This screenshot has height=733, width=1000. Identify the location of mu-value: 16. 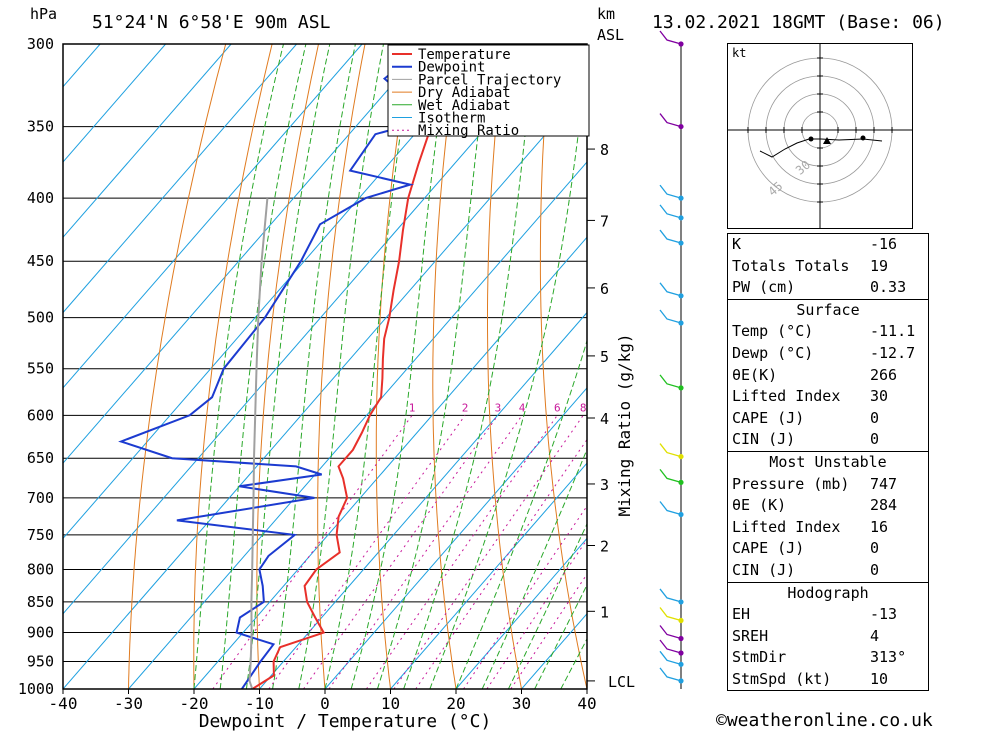
(879, 526).